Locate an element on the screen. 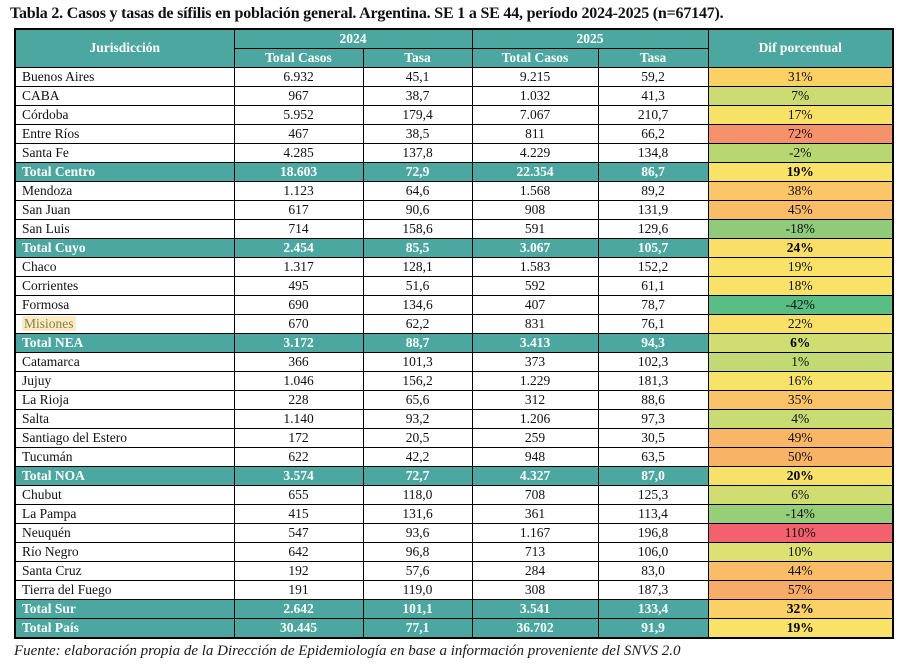  tasa-2024-cell: 93,6 is located at coordinates (417, 532).